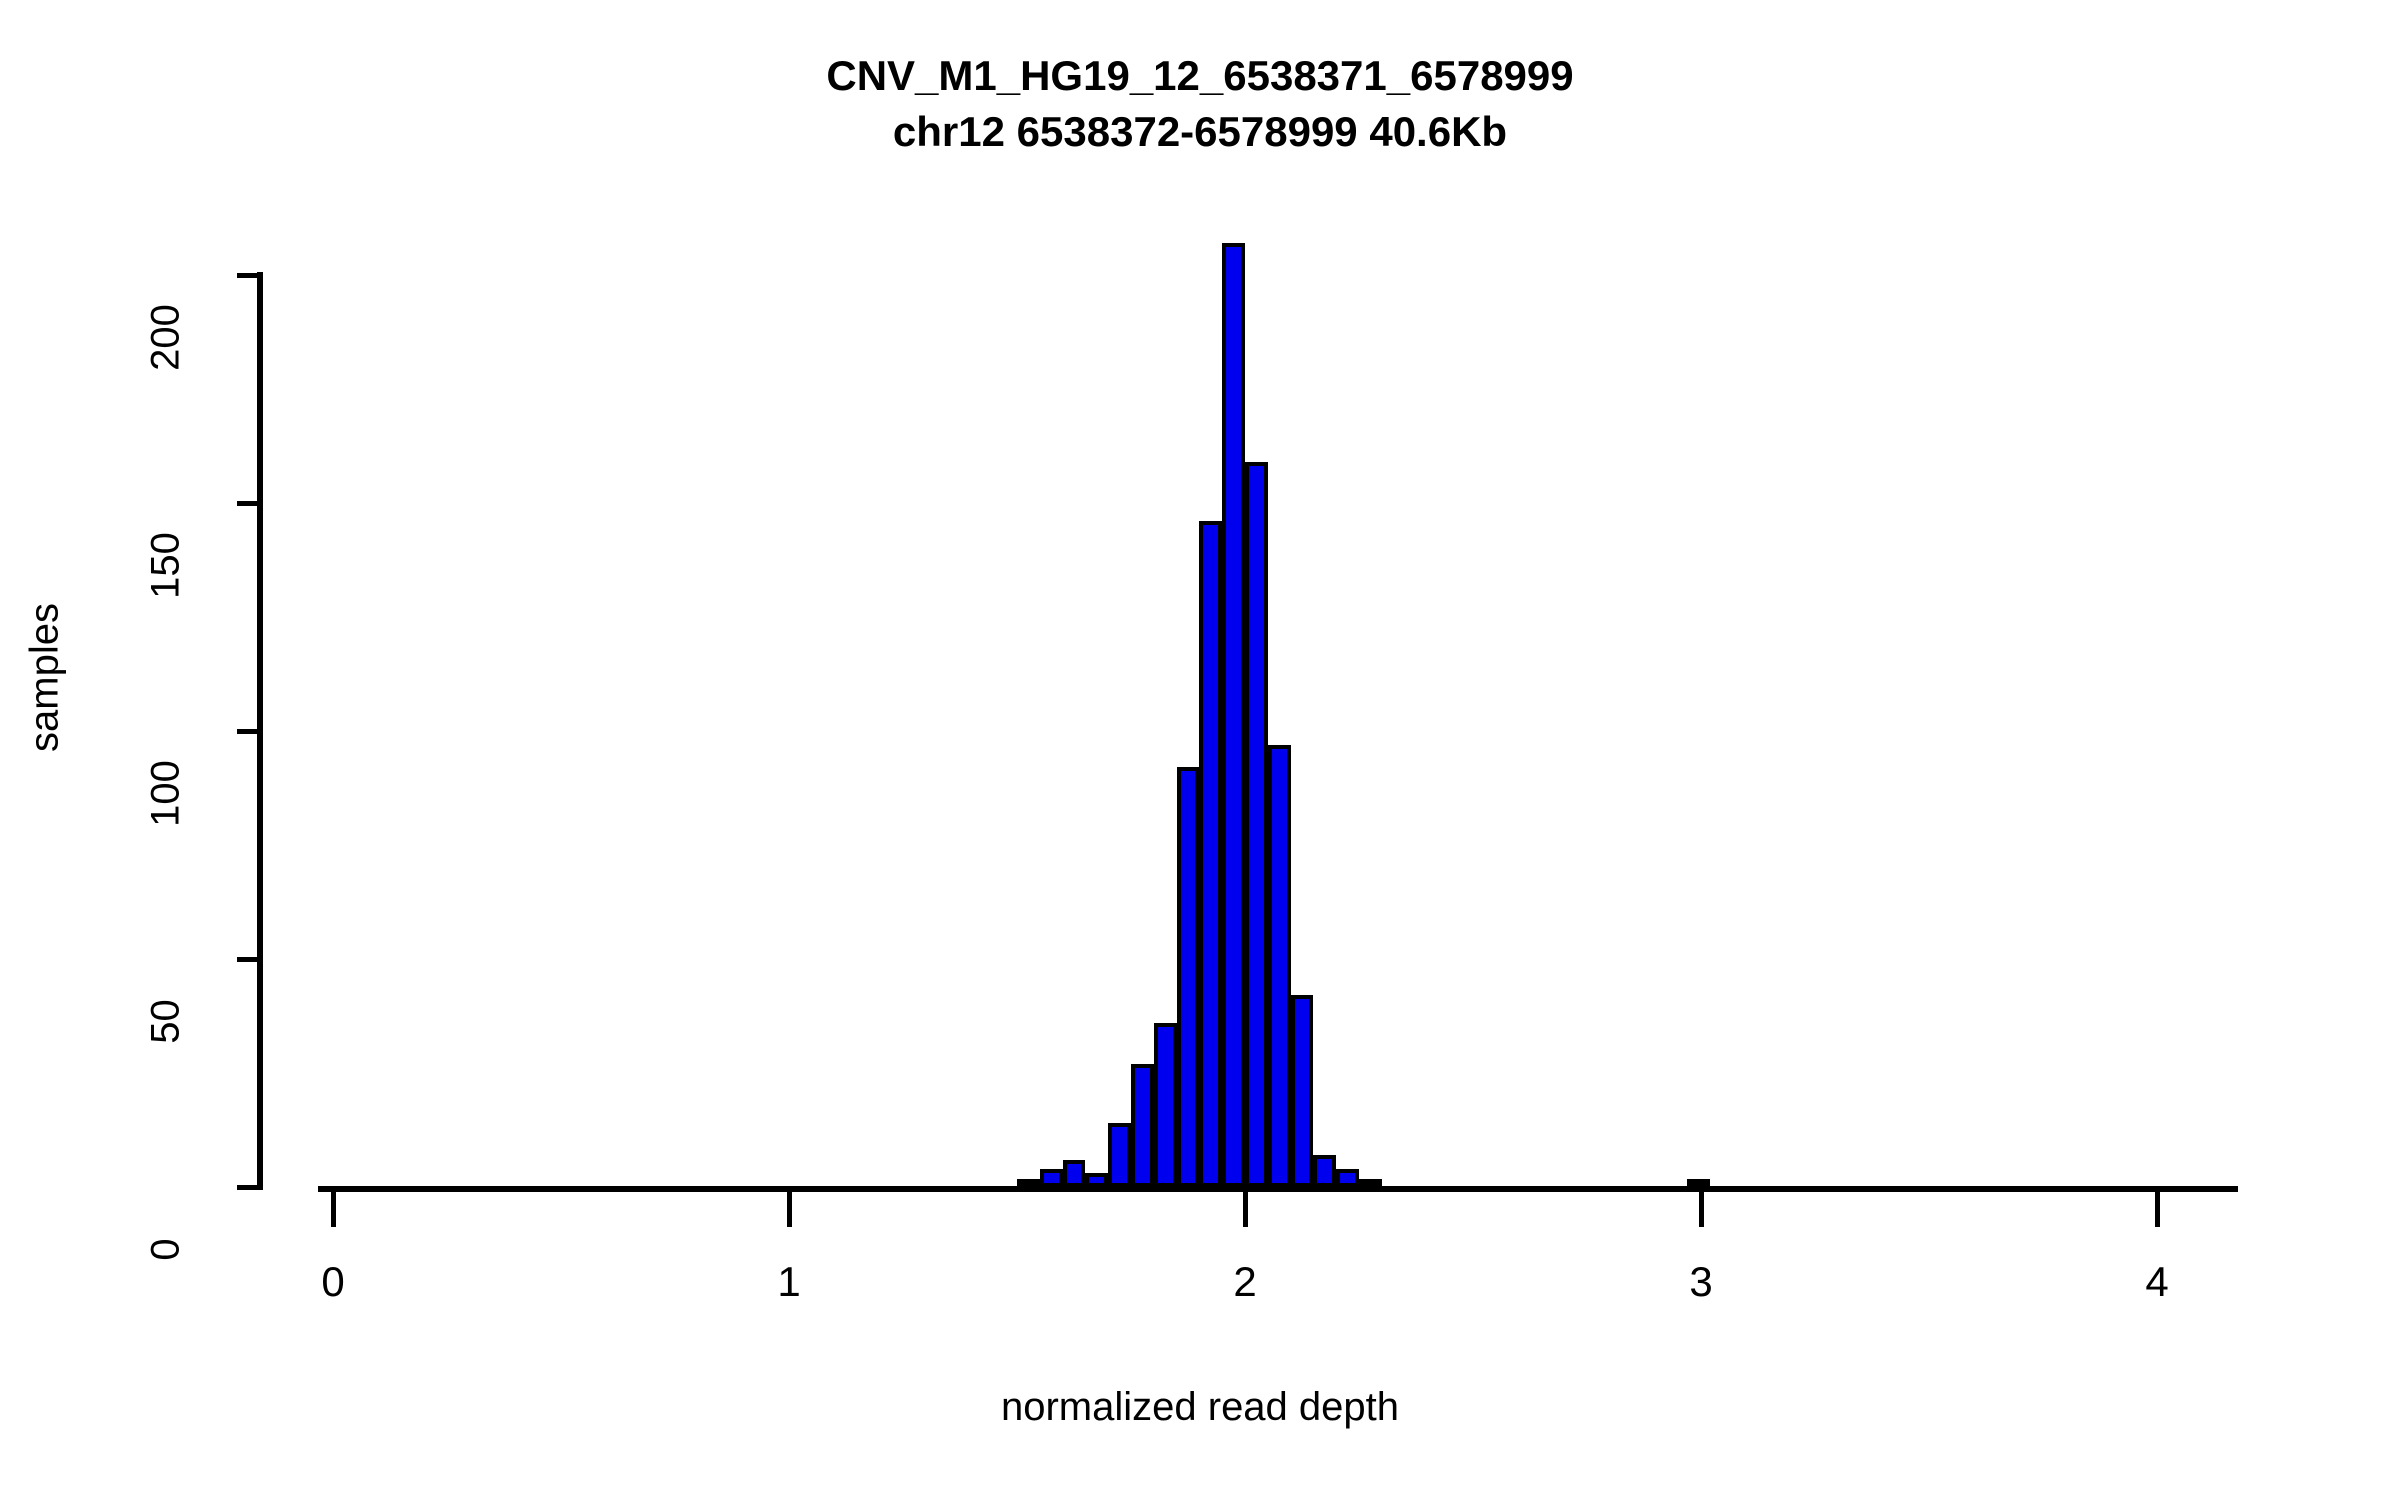 Image resolution: width=2400 pixels, height=1500 pixels. I want to click on x-axis-tick-label: 4, so click(2157, 1281).